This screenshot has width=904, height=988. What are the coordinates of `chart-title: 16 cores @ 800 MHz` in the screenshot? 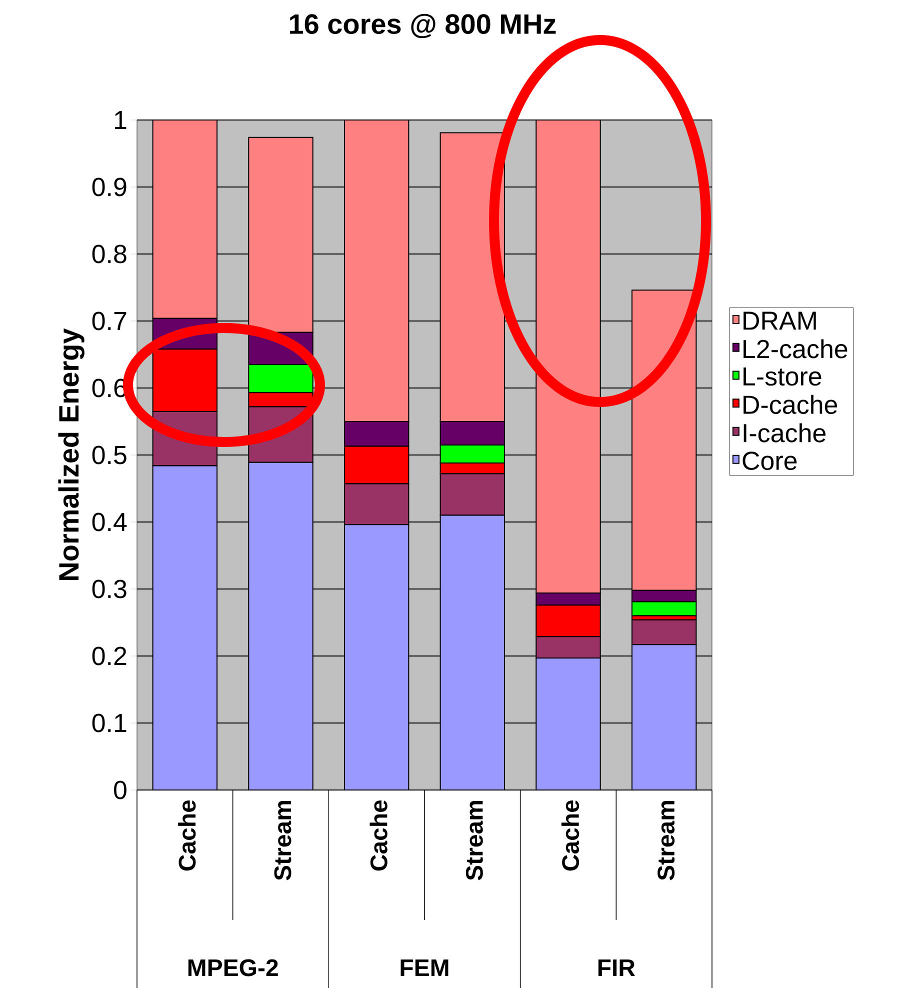 It's located at (423, 26).